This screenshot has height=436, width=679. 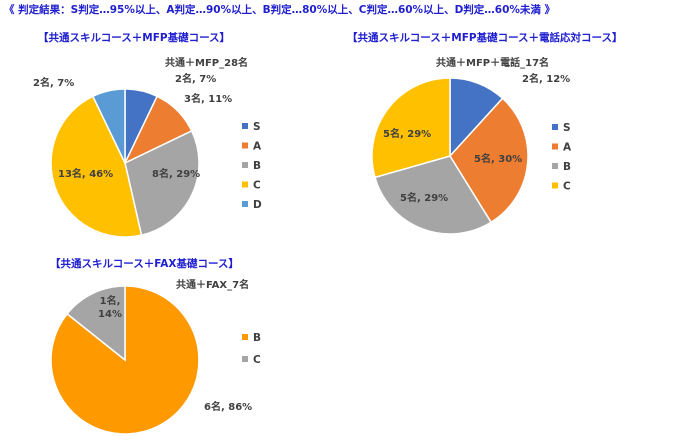 I want to click on chart1-legend-label-S: S, so click(x=257, y=127).